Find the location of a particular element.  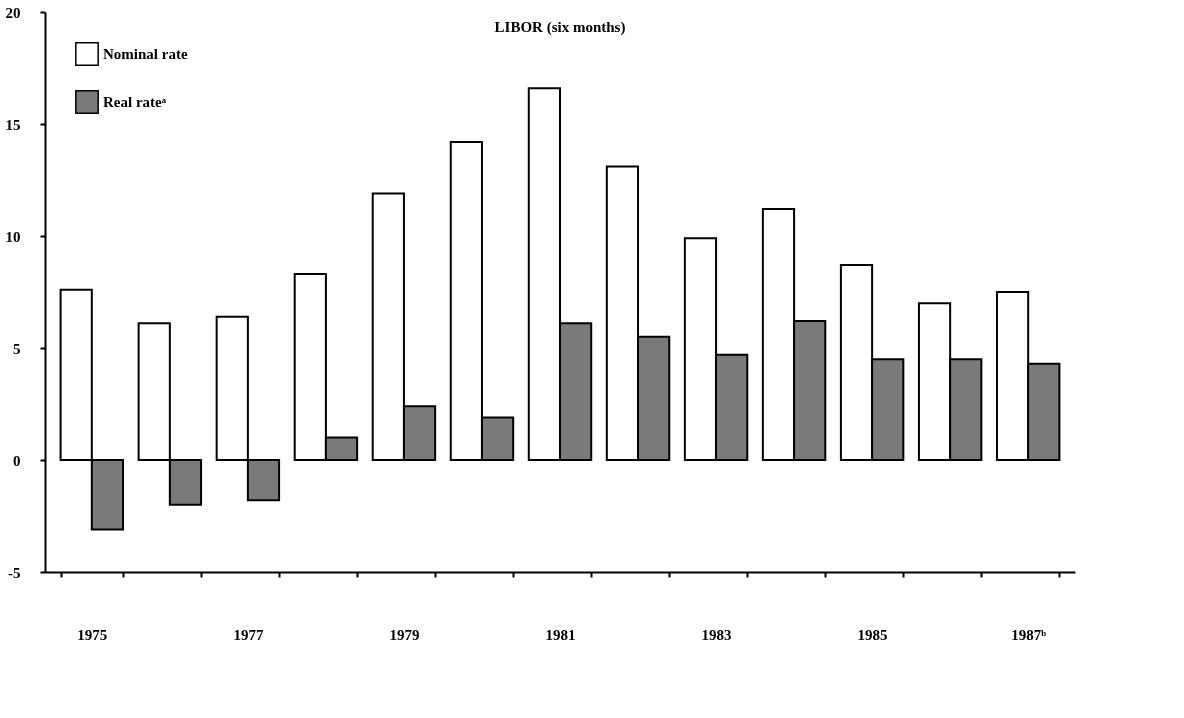

y-tick-label: -5 is located at coordinates (14, 572).